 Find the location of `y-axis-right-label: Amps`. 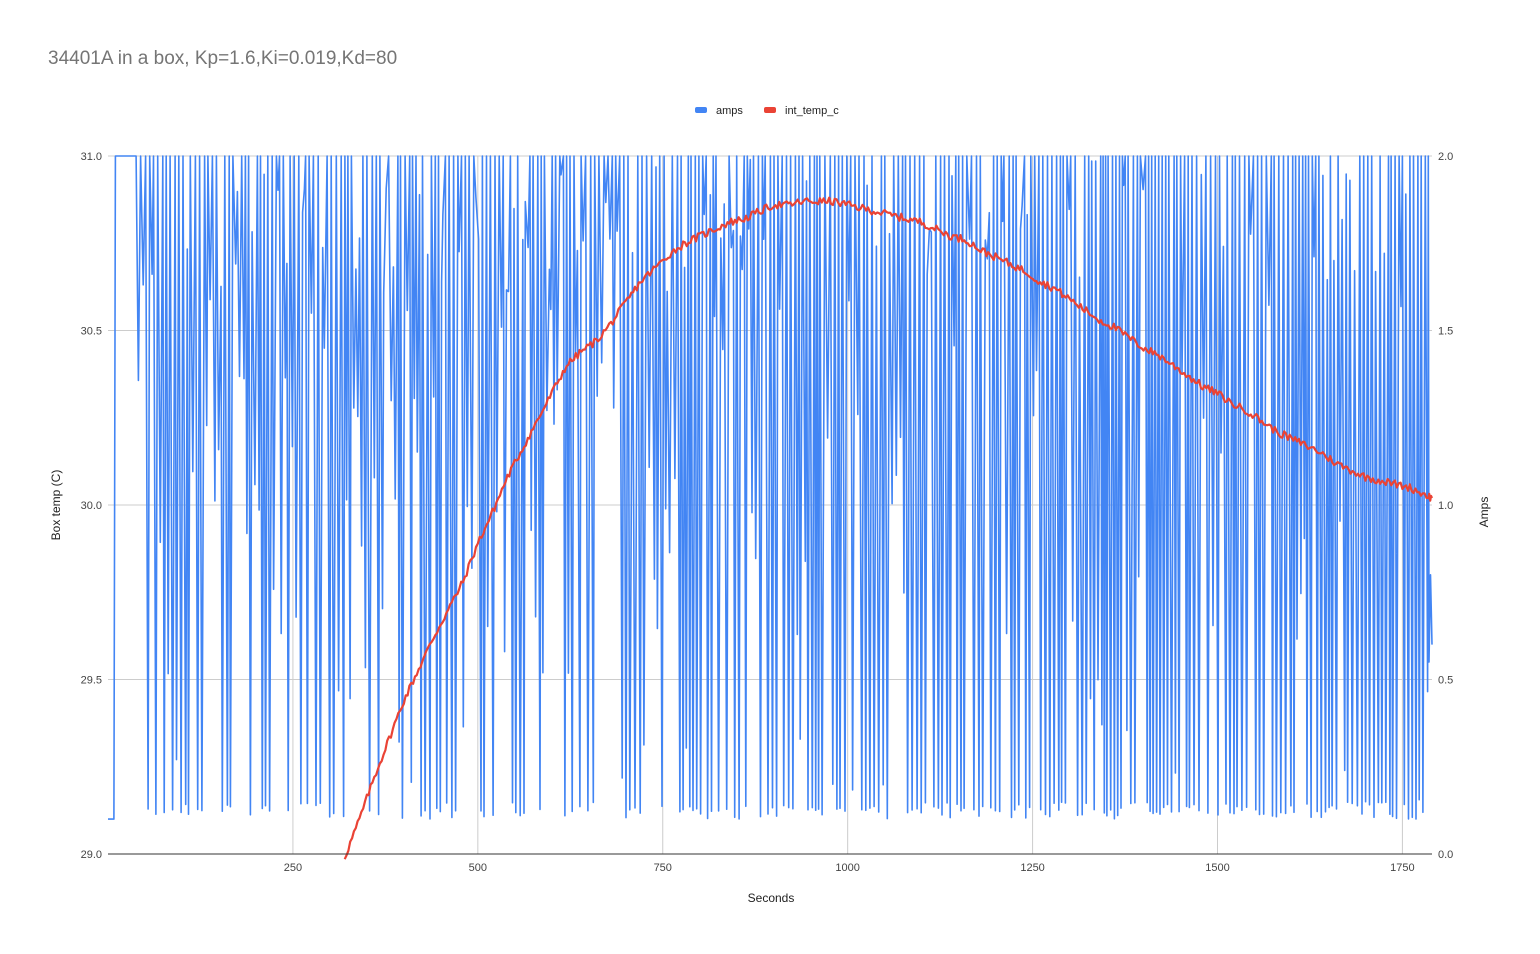

y-axis-right-label: Amps is located at coordinates (1484, 512).